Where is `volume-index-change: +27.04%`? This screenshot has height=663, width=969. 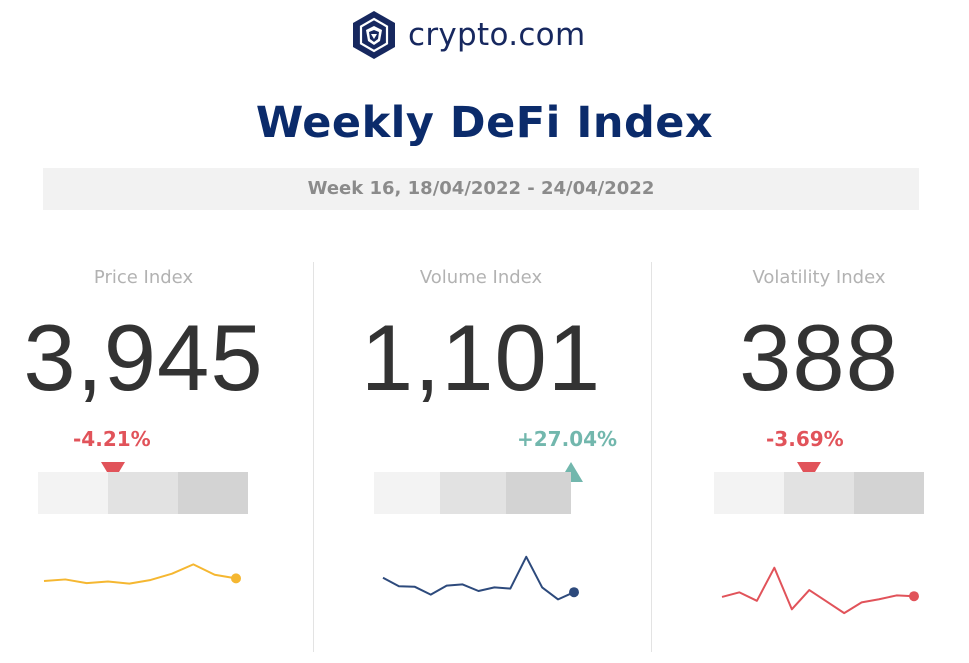 volume-index-change: +27.04% is located at coordinates (567, 439).